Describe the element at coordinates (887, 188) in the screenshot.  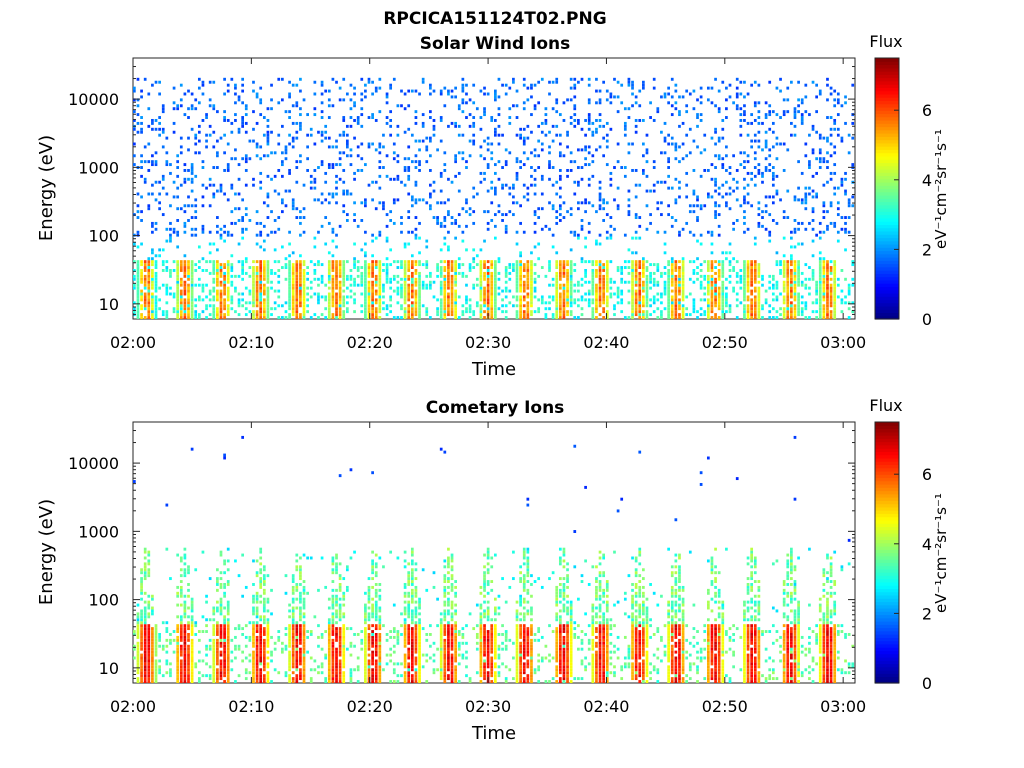
I see `colorbar-frame` at that location.